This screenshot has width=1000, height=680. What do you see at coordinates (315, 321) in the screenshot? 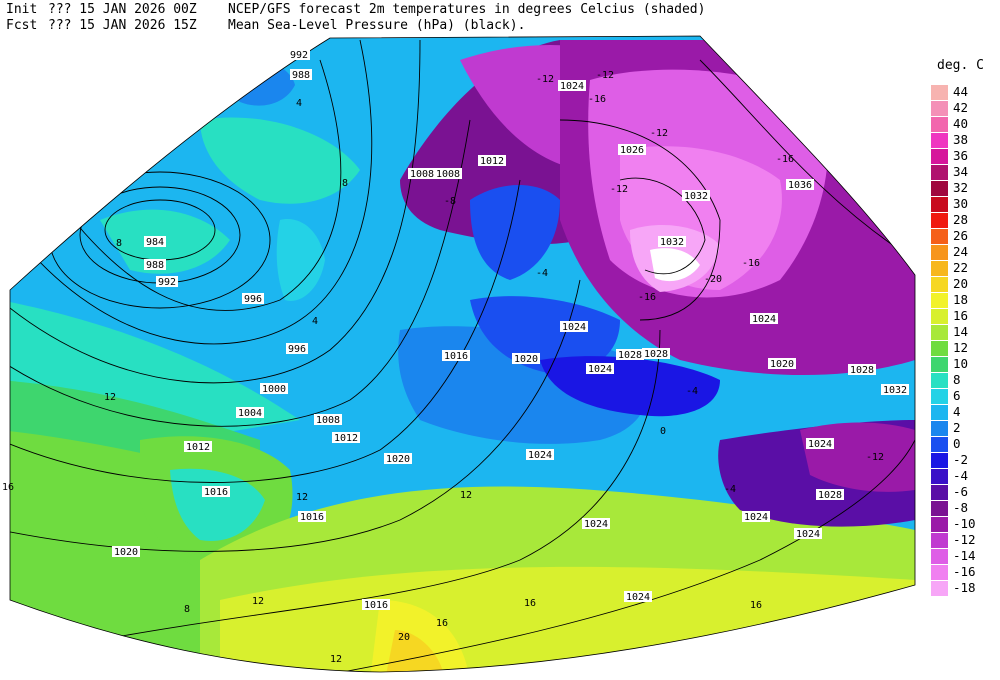
I see `temp-label: 4` at bounding box center [315, 321].